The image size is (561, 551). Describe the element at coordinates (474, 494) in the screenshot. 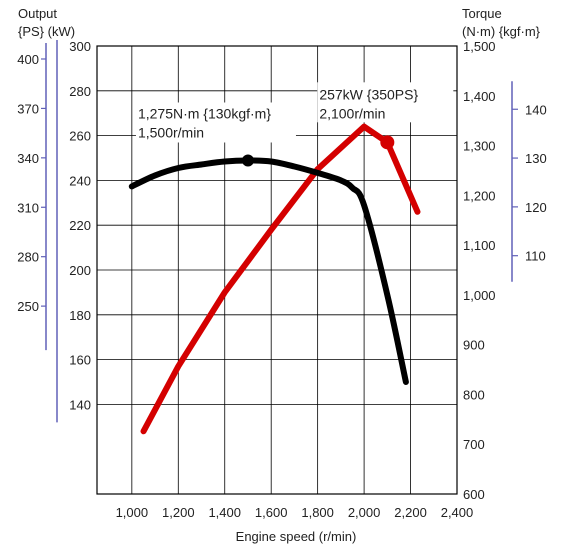

I see `torque-nm-tick-label: 600` at that location.